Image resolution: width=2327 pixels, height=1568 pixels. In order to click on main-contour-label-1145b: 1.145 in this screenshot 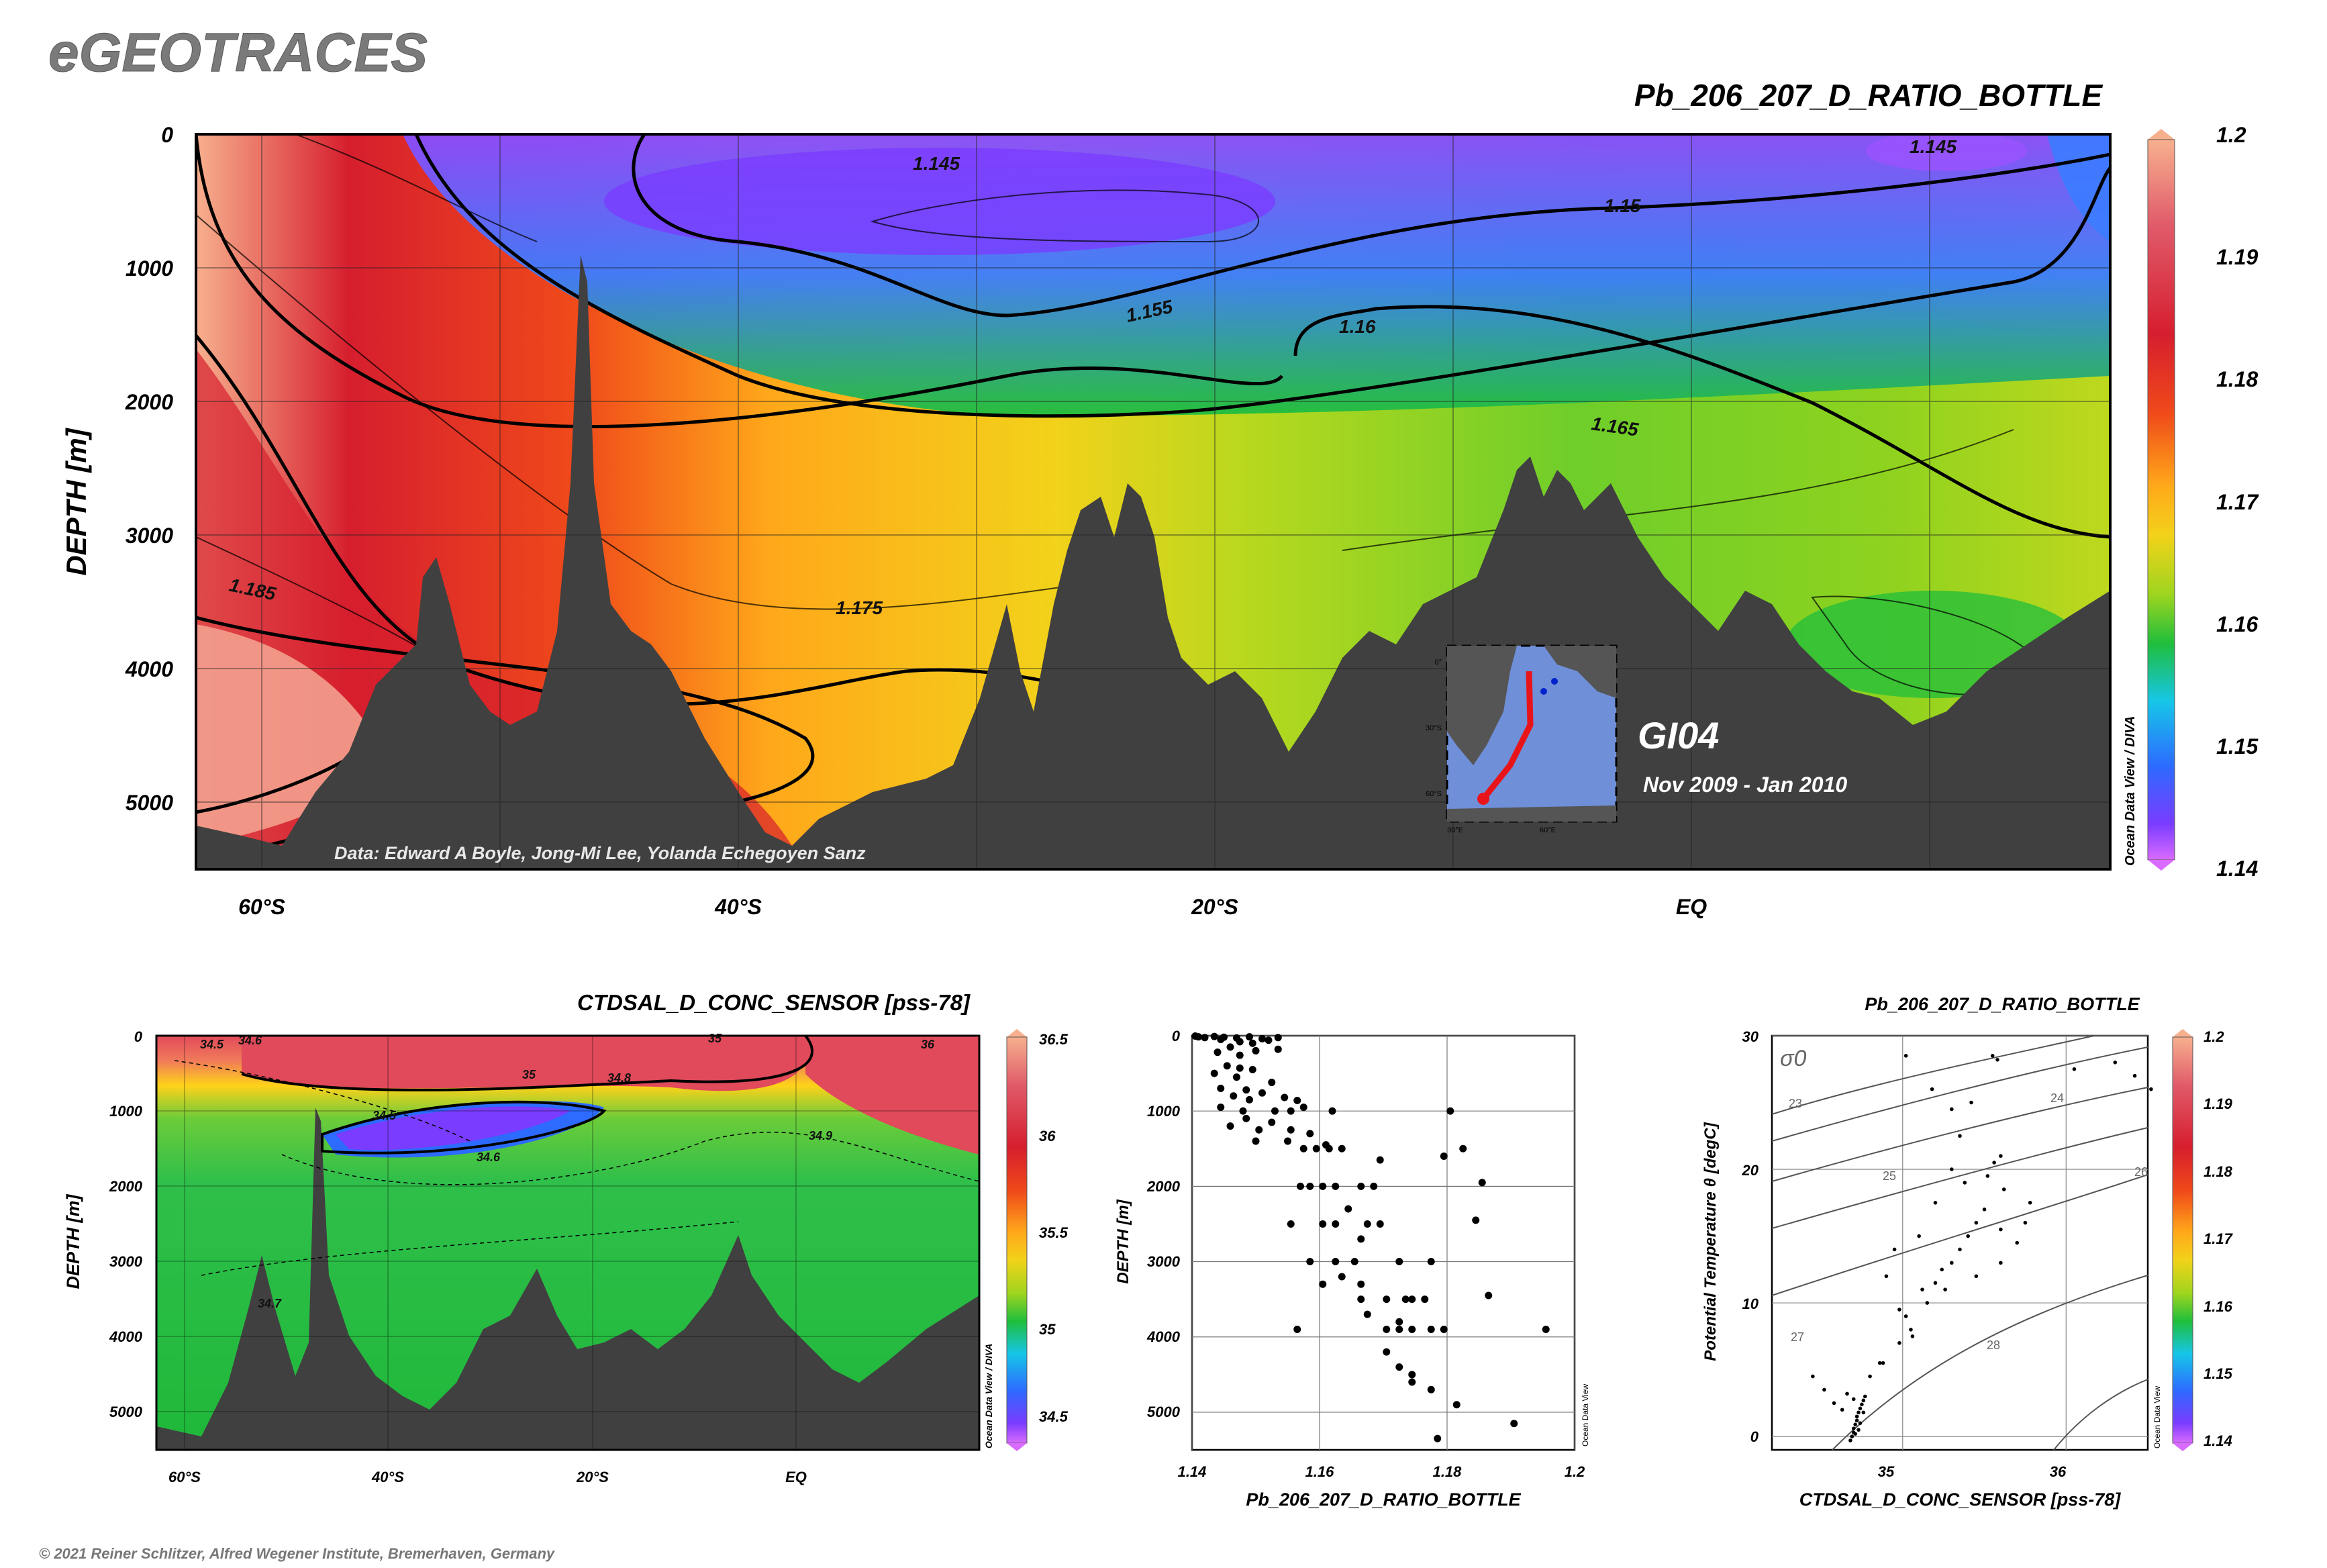, I will do `click(1933, 147)`.